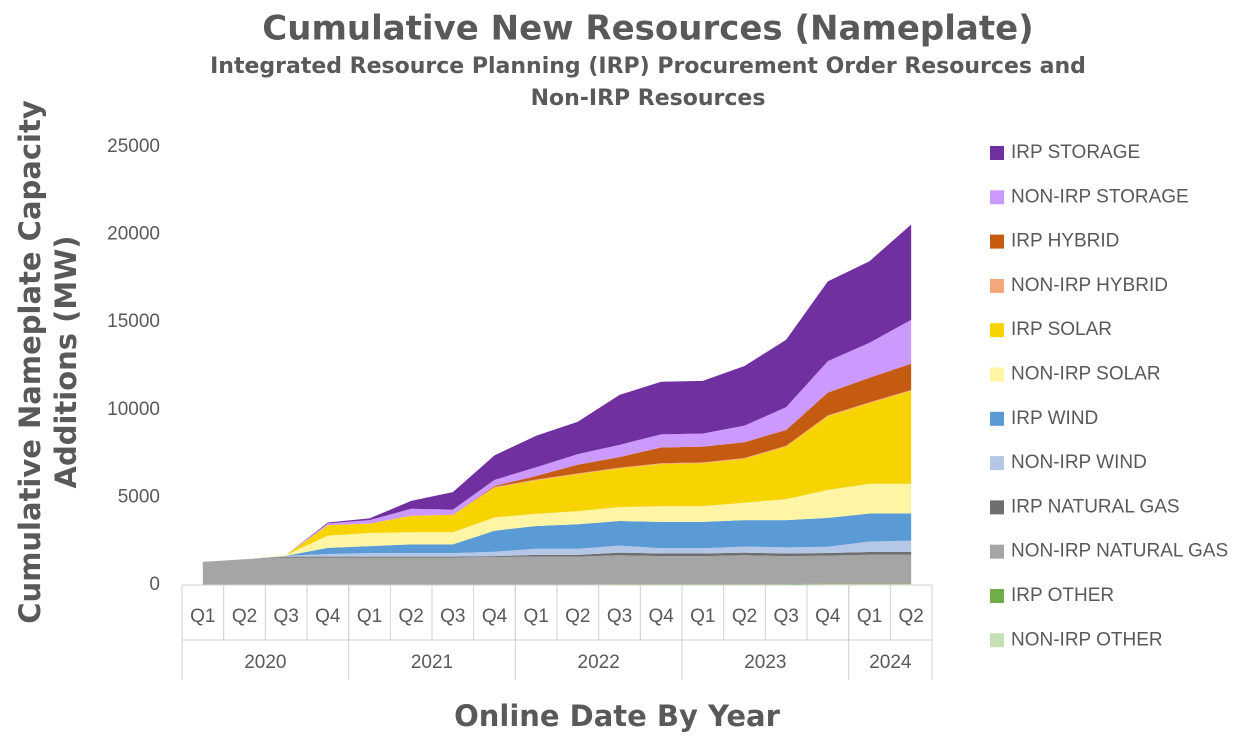 This screenshot has height=737, width=1242. I want to click on legend-label: NON-IRP NATURAL GAS, so click(1119, 551).